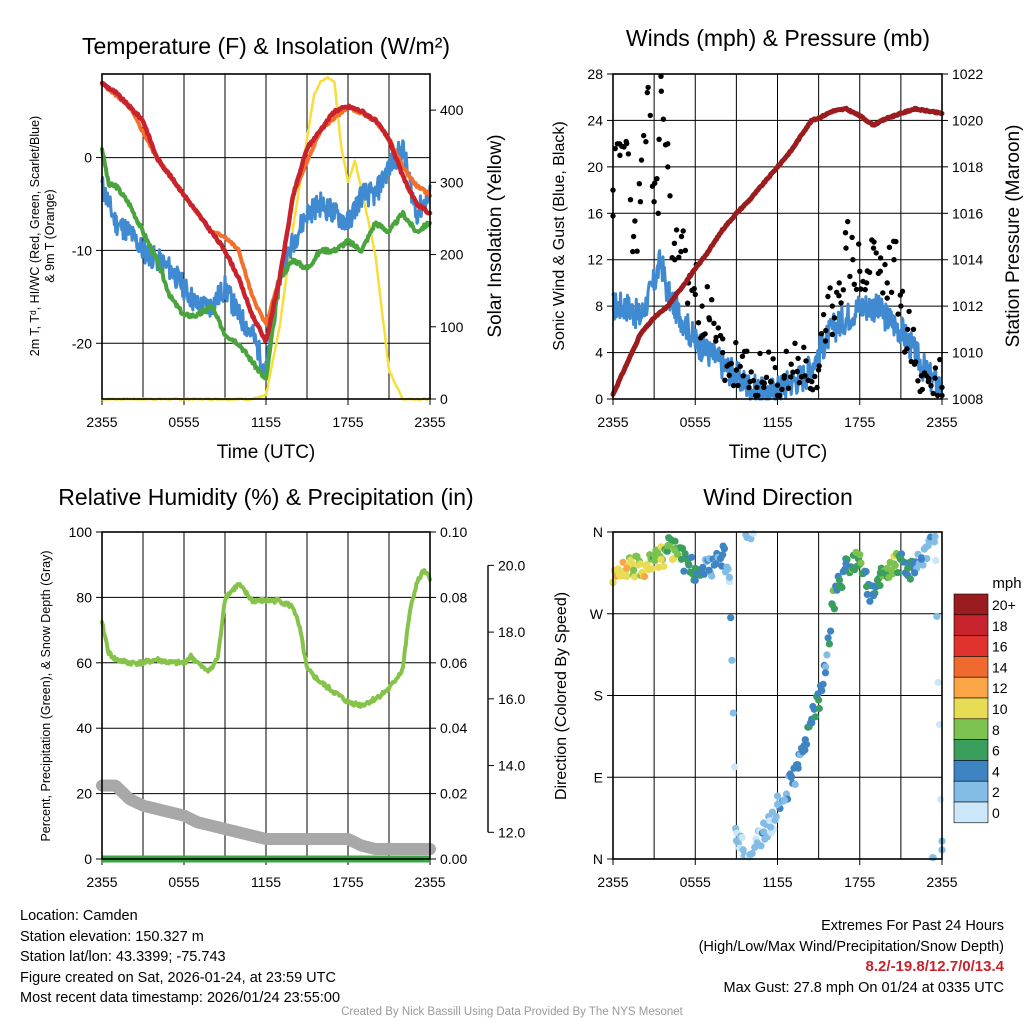  What do you see at coordinates (266, 638) in the screenshot?
I see `rh-line` at bounding box center [266, 638].